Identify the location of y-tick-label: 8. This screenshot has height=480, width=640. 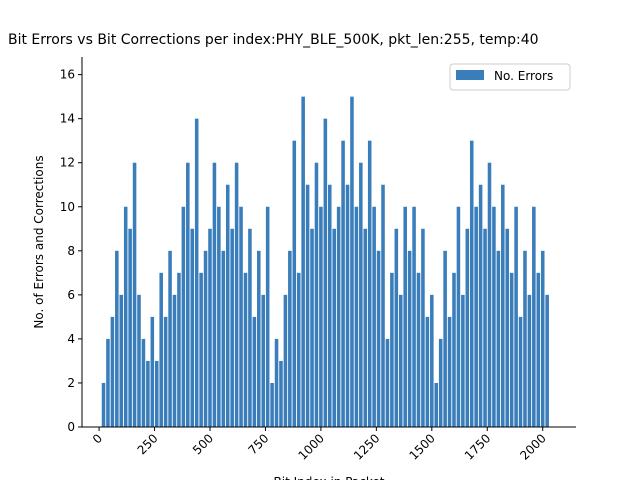
(71, 251).